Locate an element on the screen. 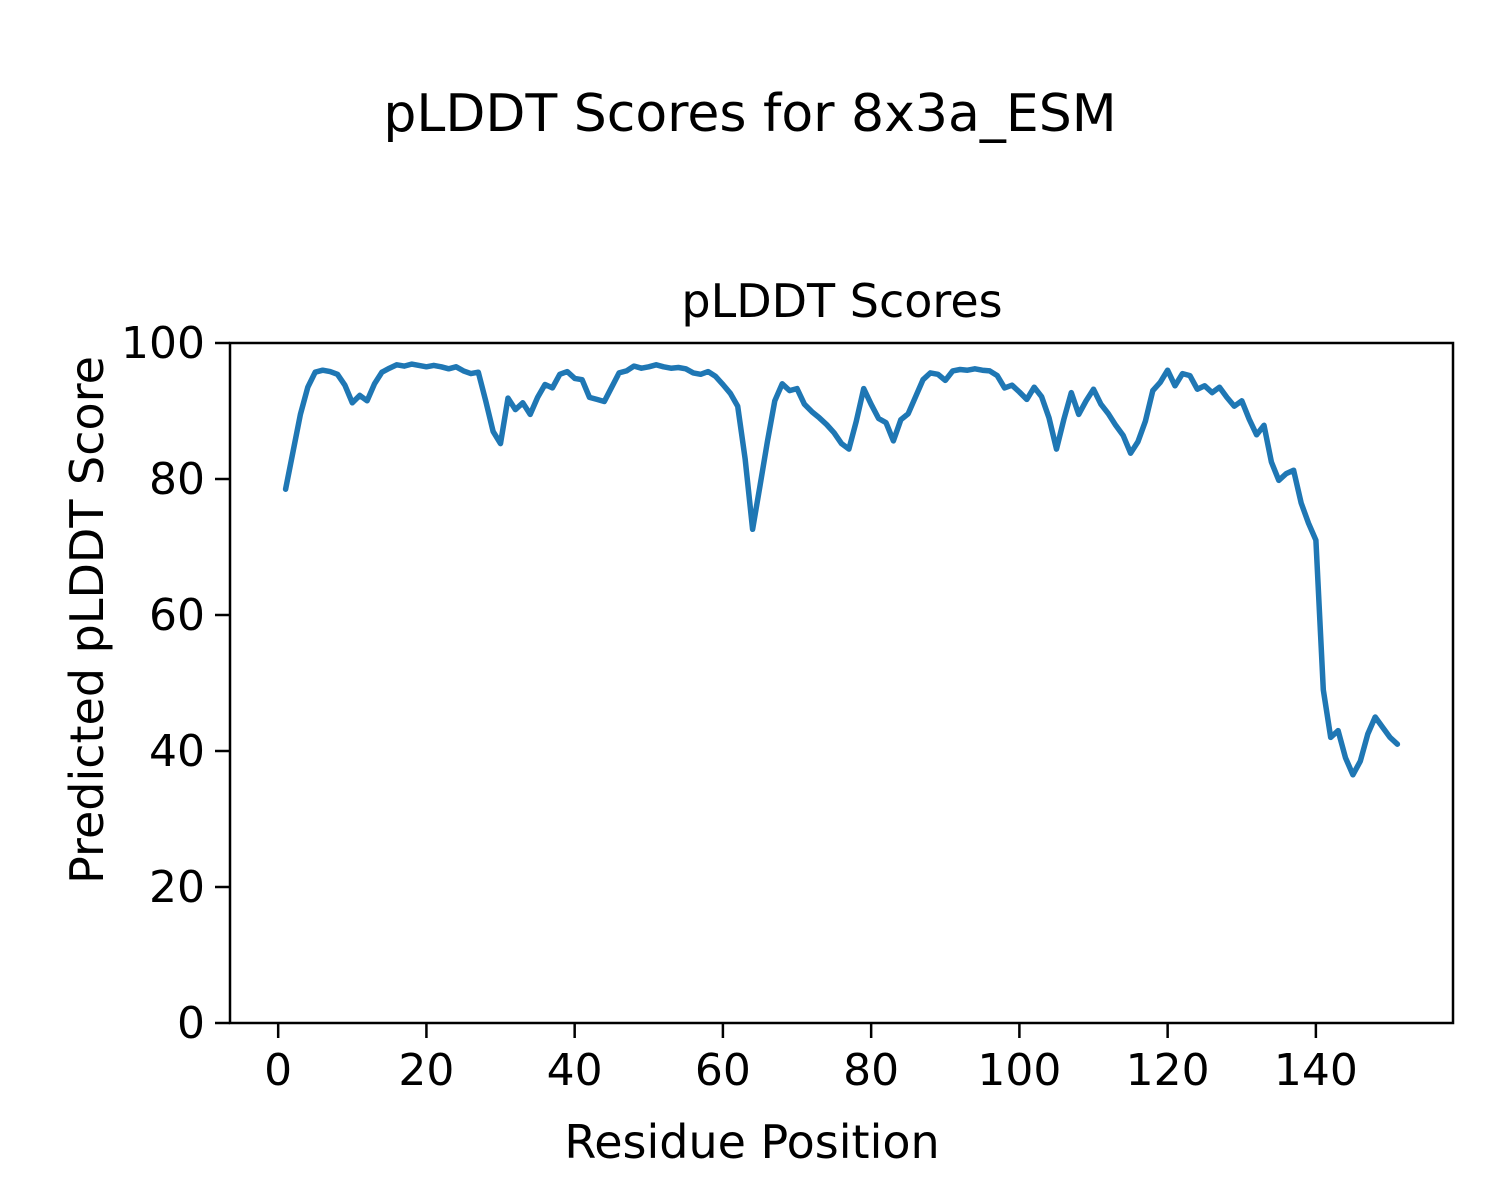 The height and width of the screenshot is (1200, 1500). y-tick-label: 0 is located at coordinates (191, 1023).